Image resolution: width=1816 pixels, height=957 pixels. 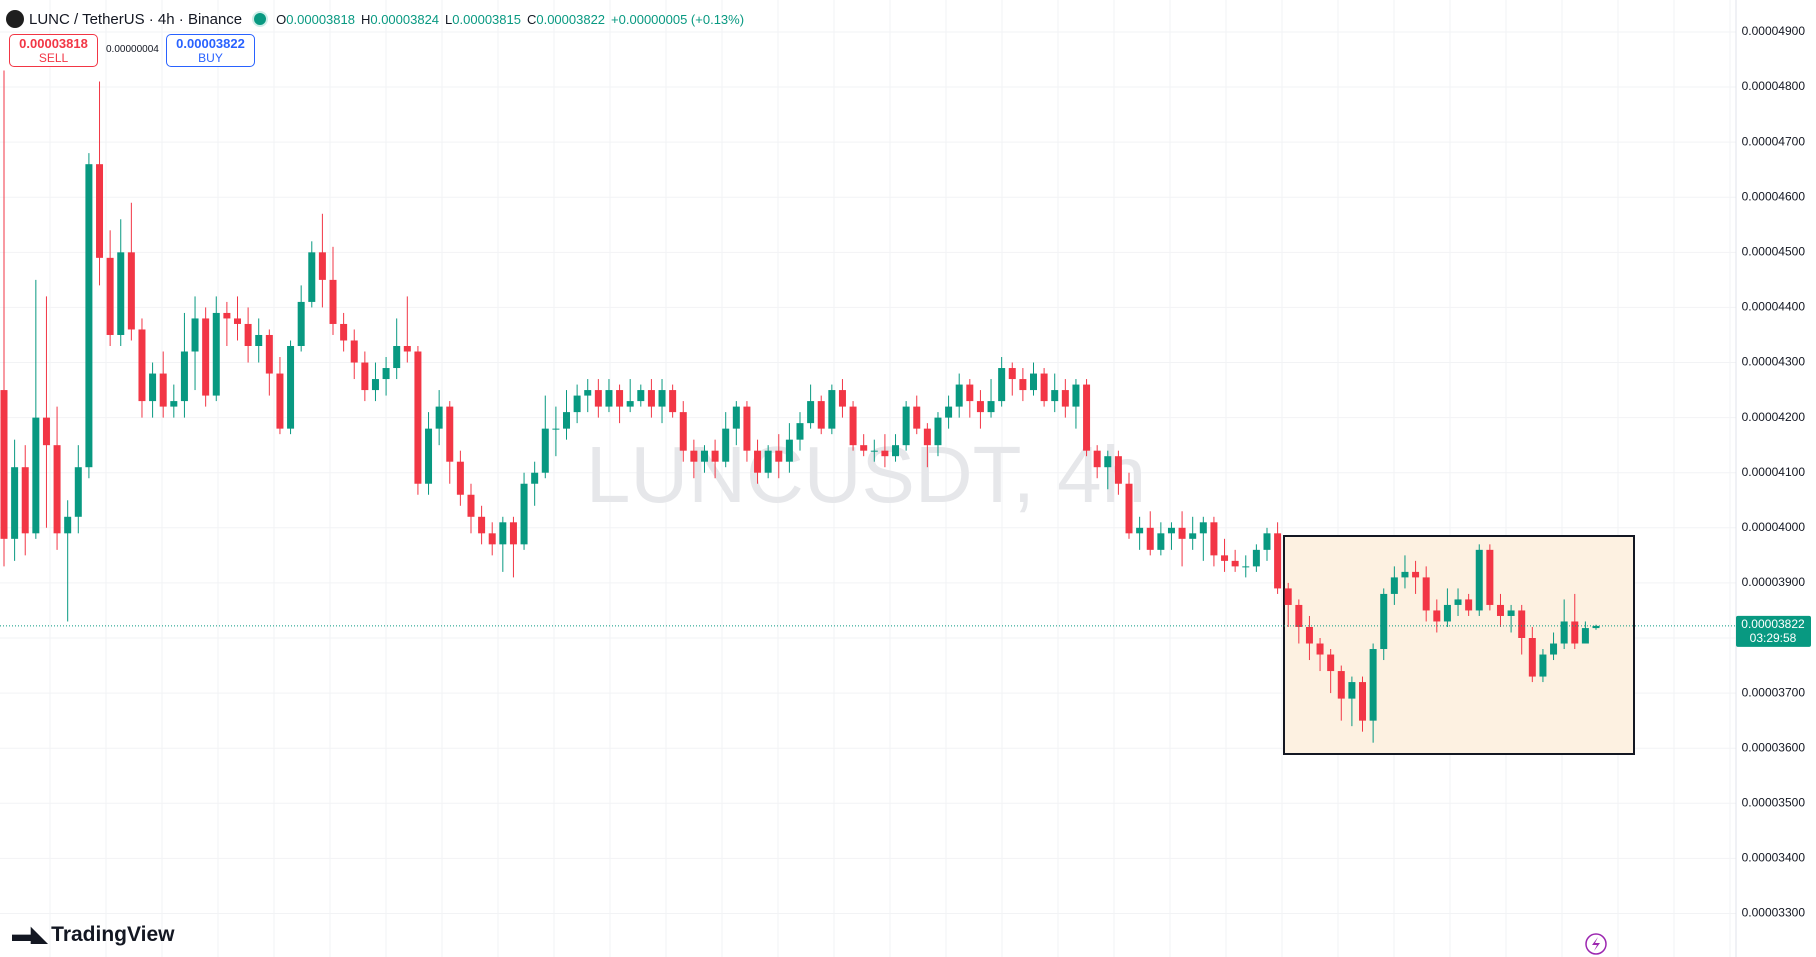 What do you see at coordinates (866, 474) in the screenshot?
I see `watermark: LUNCUSDT, 4h` at bounding box center [866, 474].